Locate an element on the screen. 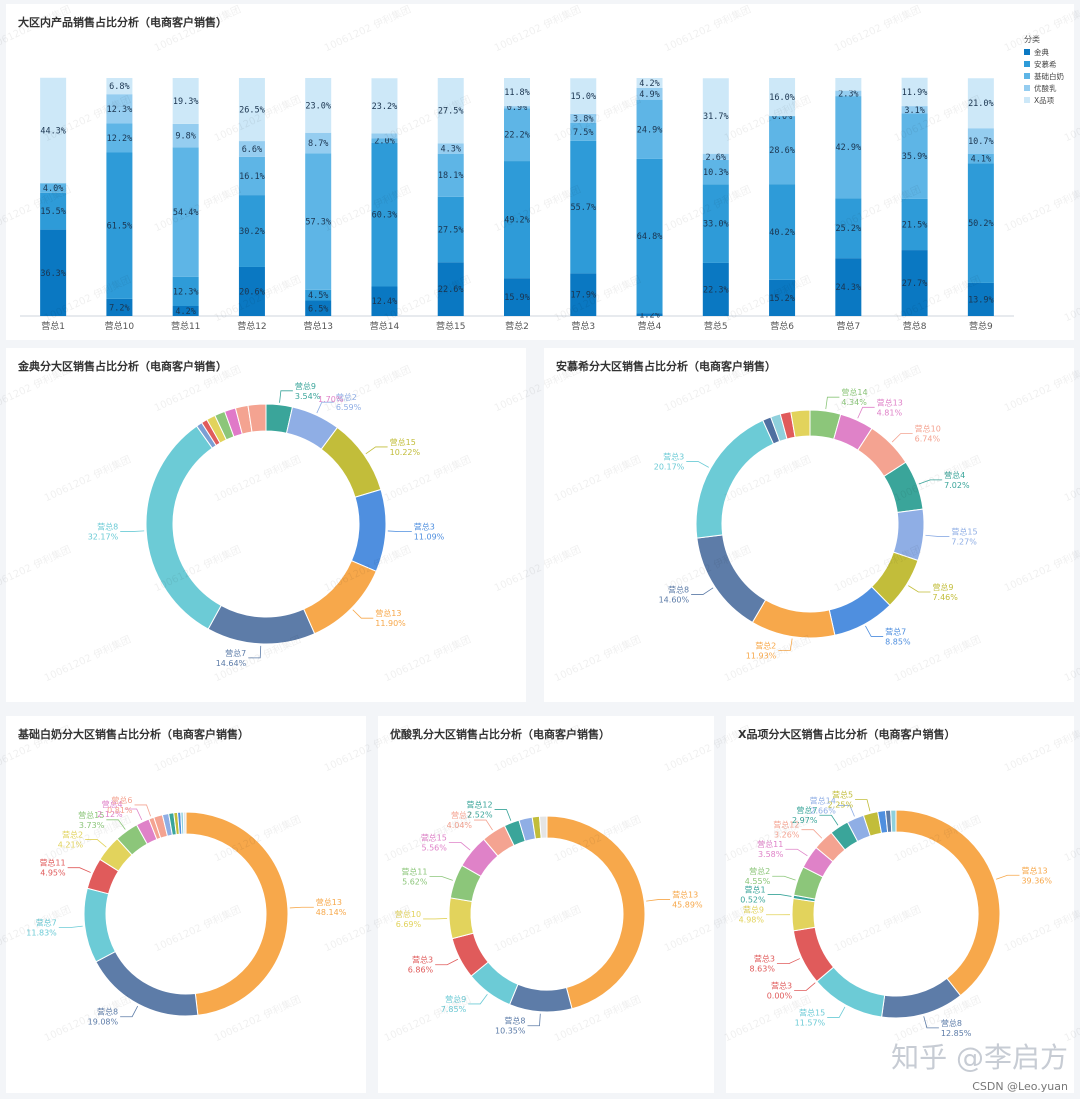 This screenshot has height=1099, width=1080. bar-data-label: 20.6% is located at coordinates (252, 292).